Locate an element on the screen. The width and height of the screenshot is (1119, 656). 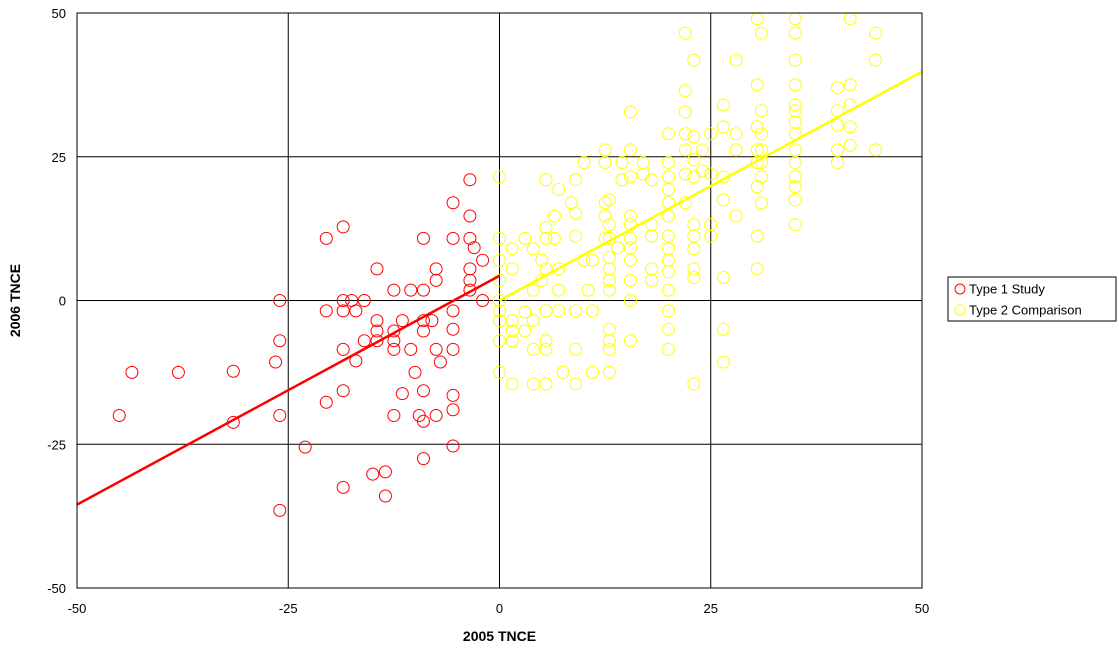
y-axis-title: 2006 TNCE is located at coordinates (15, 300).